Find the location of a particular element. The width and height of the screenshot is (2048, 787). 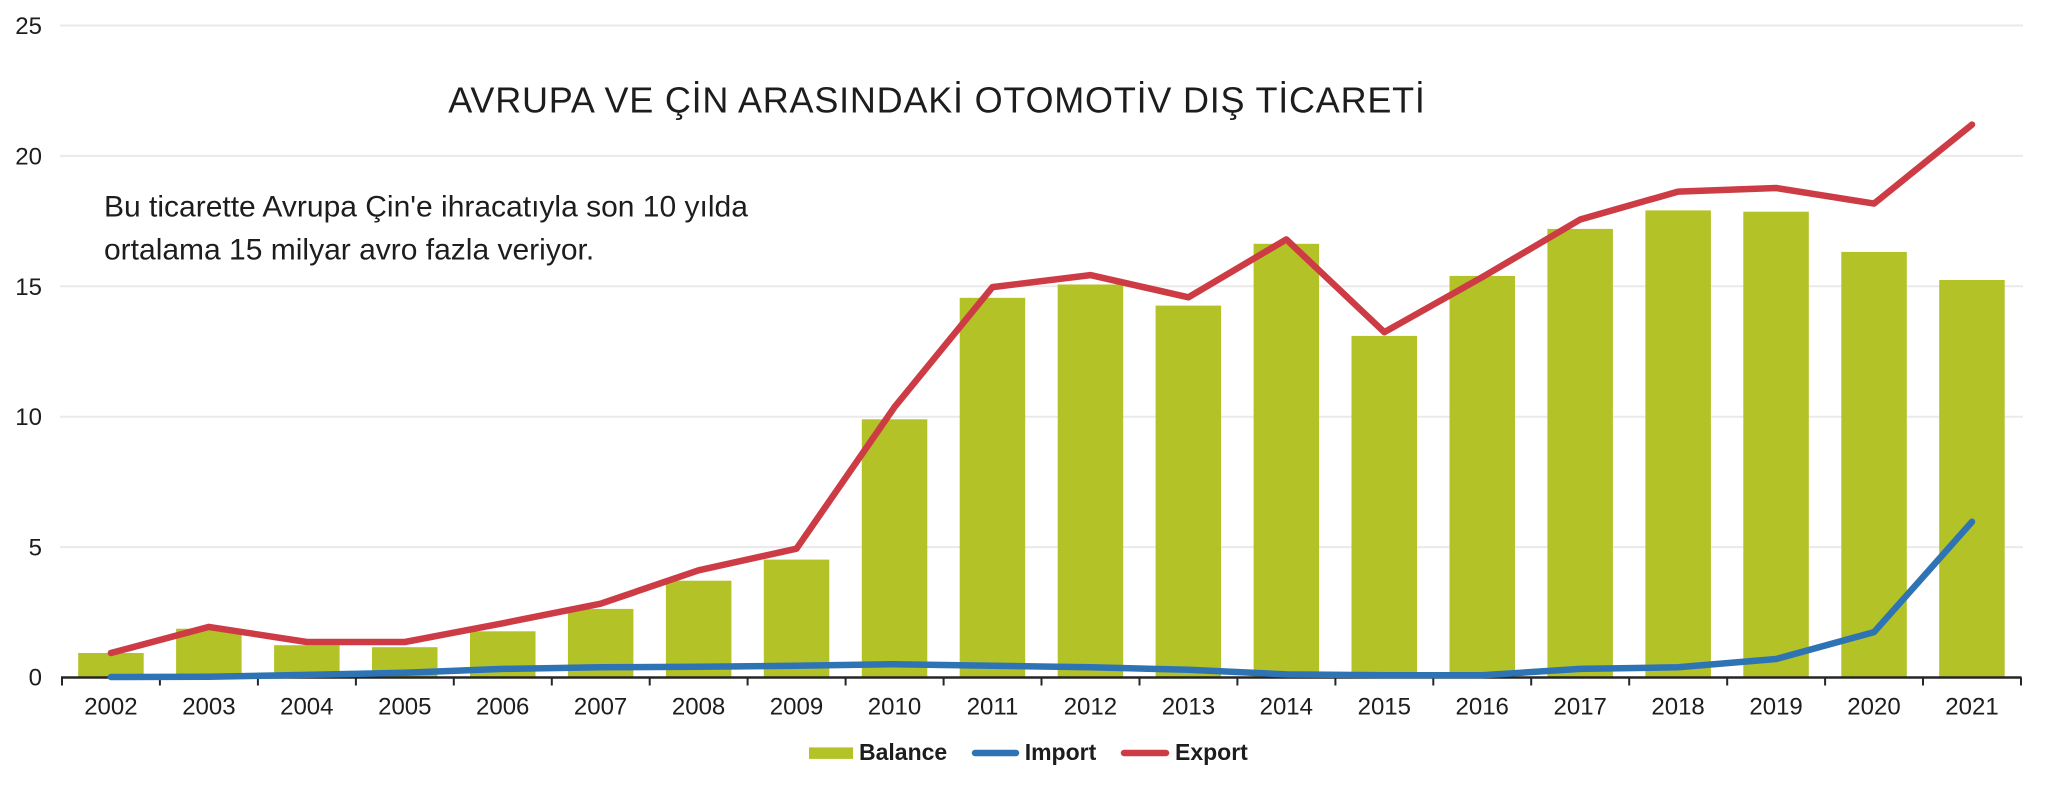

svg-text: 2016 is located at coordinates (1482, 707).